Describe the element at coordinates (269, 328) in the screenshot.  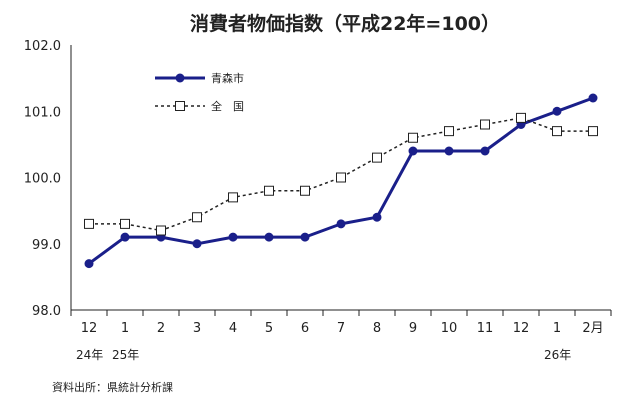
I see `x-tick-label: 5` at that location.